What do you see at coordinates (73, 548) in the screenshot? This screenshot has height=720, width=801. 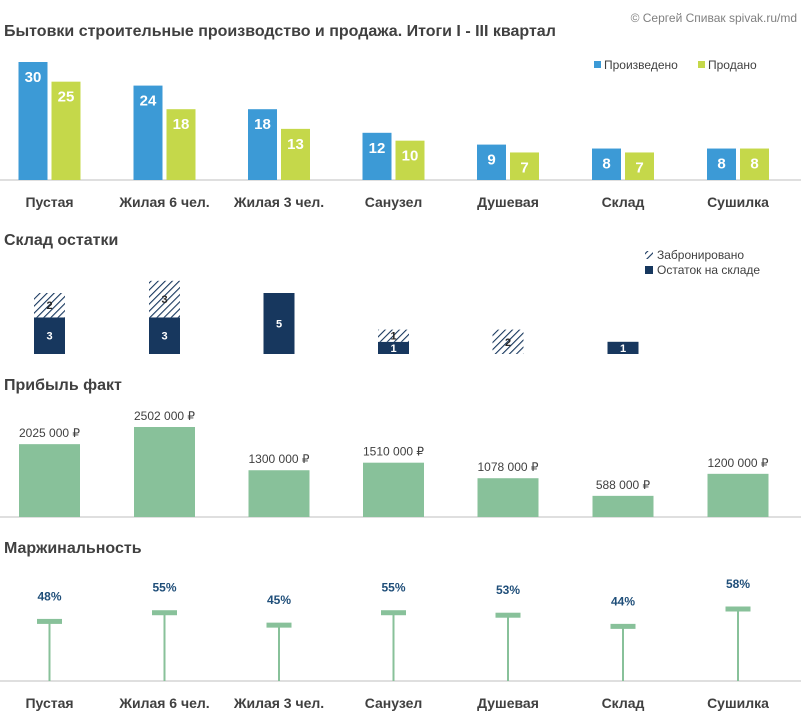 I see `margin-section-title: Маржинальность` at bounding box center [73, 548].